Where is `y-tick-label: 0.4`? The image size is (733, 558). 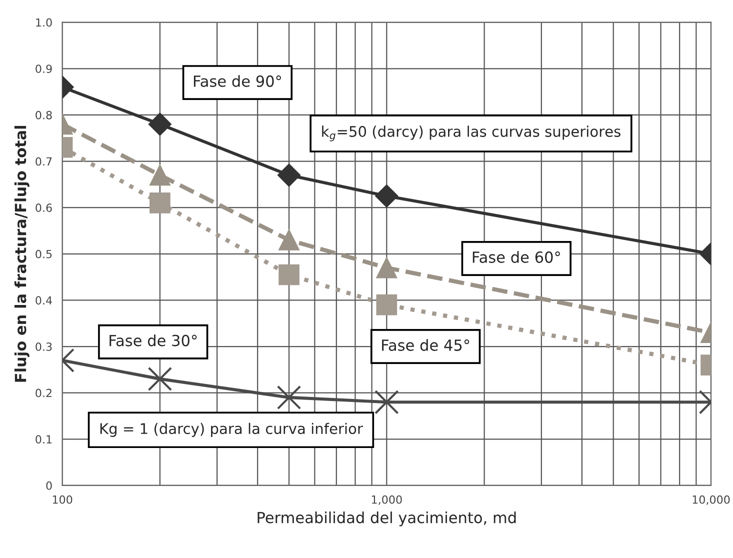
y-tick-label: 0.4 is located at coordinates (44, 300).